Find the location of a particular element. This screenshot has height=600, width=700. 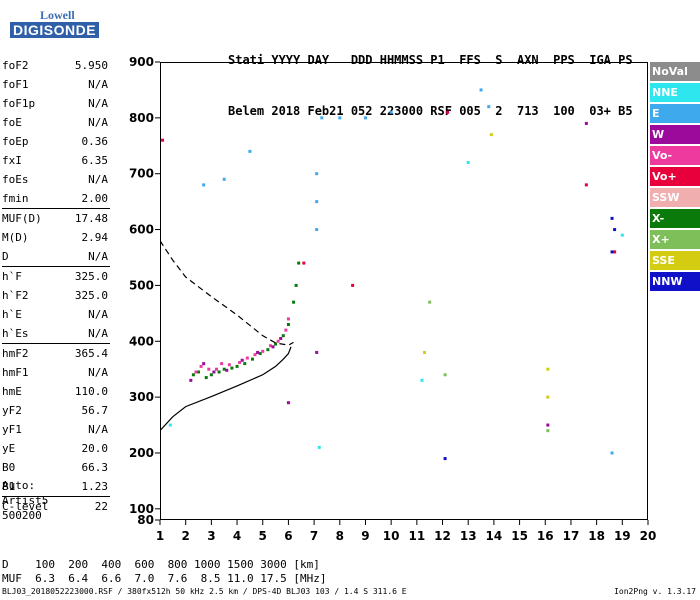

y-tick-label: 600 is located at coordinates (141, 230).